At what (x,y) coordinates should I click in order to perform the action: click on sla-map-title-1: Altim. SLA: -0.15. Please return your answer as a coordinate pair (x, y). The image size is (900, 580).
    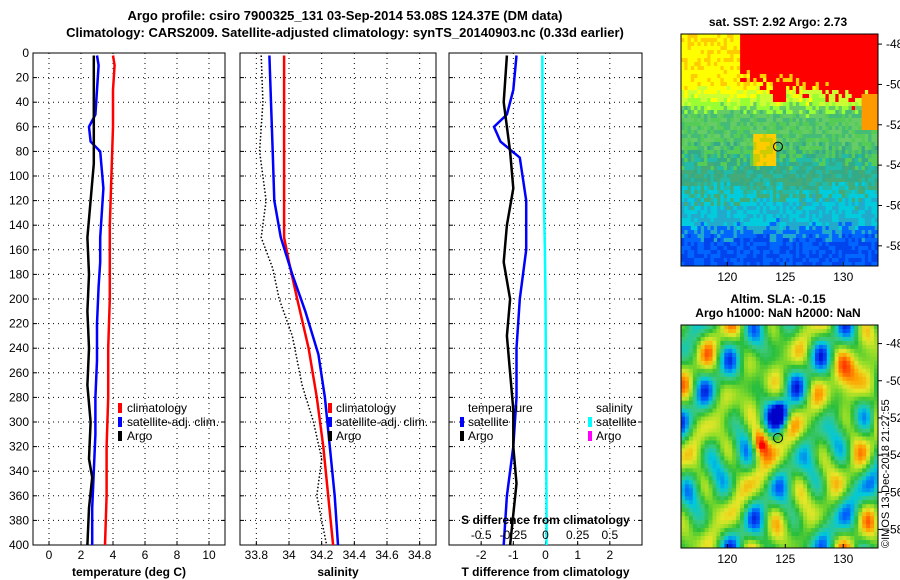
    Looking at the image, I should click on (778, 299).